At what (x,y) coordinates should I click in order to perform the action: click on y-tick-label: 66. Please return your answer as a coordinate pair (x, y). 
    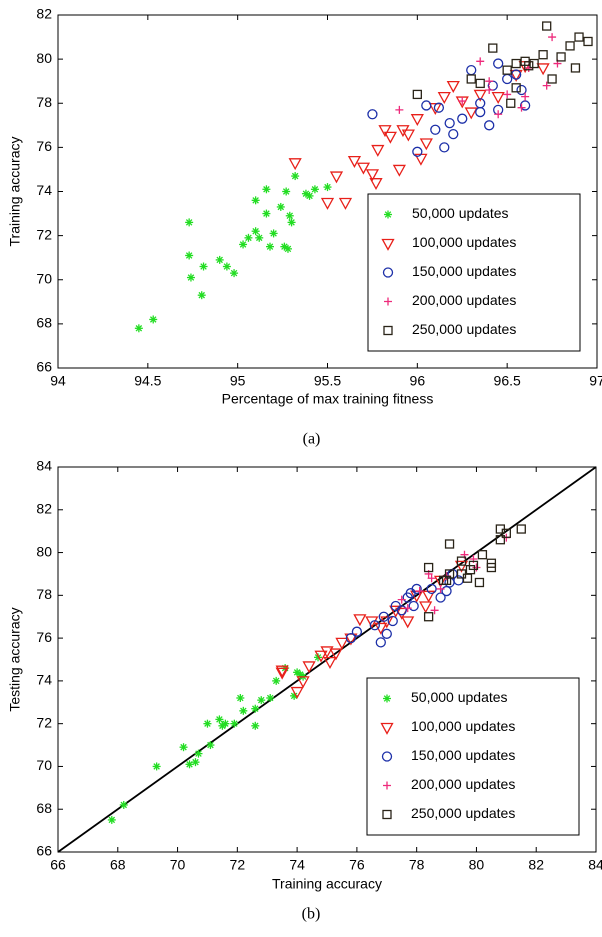
    Looking at the image, I should click on (44, 851).